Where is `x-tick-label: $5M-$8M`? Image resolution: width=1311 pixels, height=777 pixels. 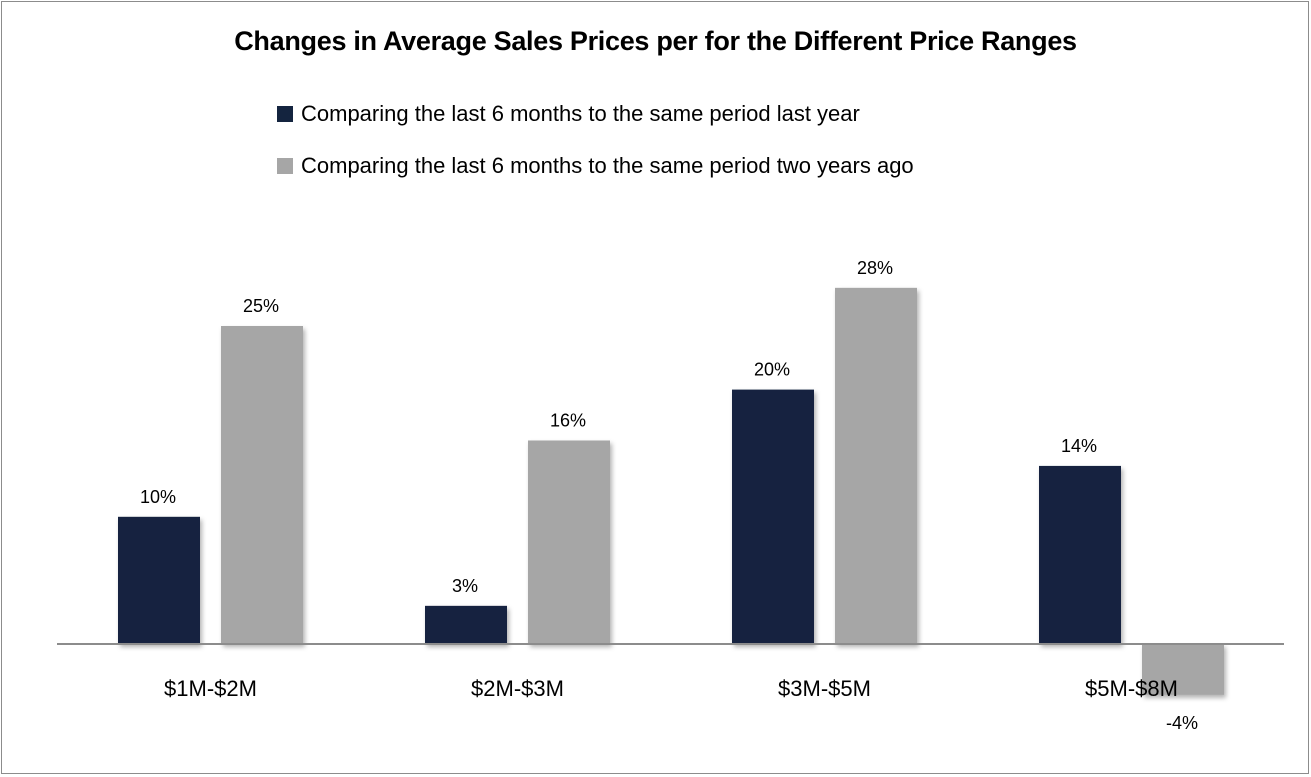
x-tick-label: $5M-$8M is located at coordinates (1131, 688).